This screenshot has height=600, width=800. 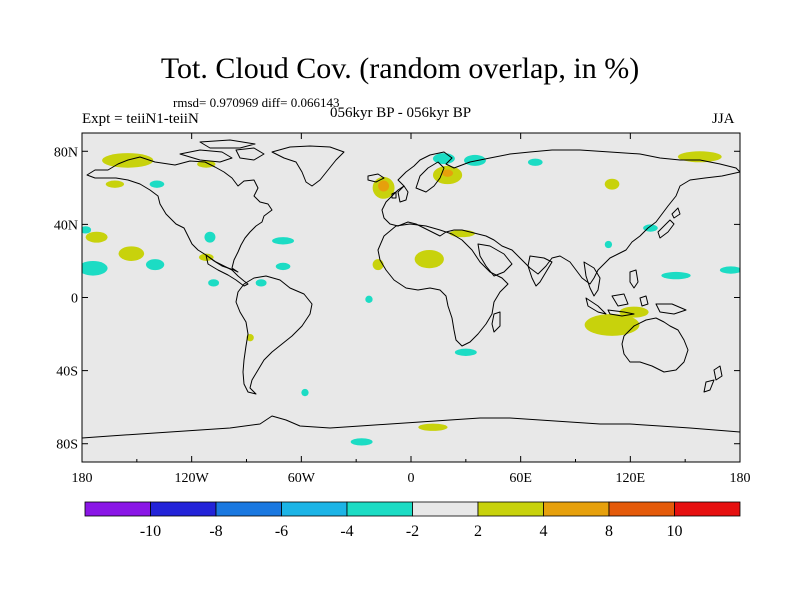 I want to click on anomaly-laptev-negative, so click(x=535, y=162).